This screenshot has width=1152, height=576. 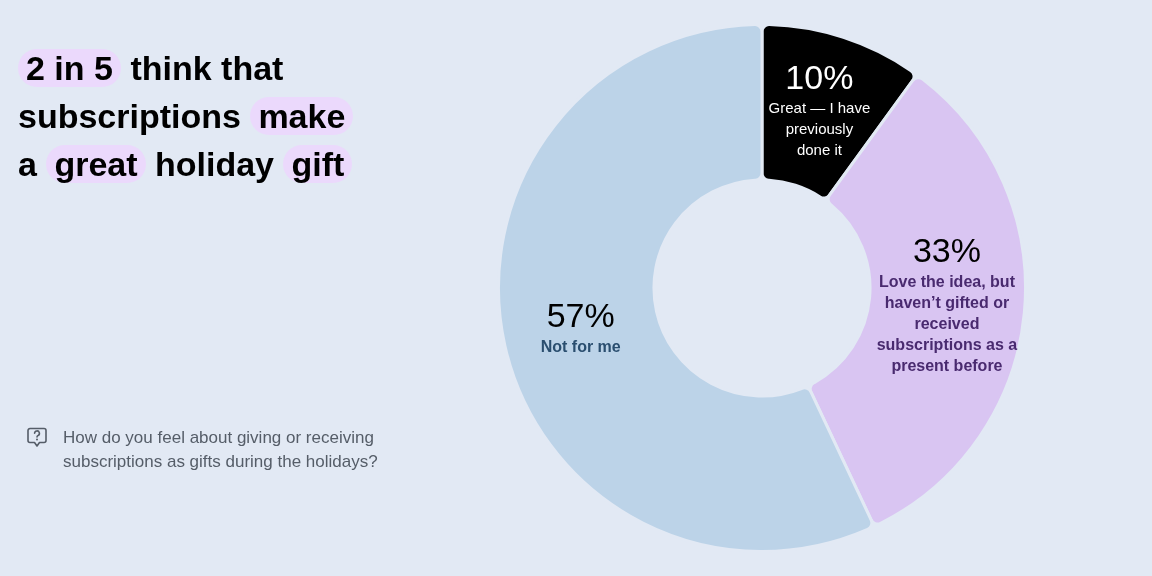 I want to click on chart-title: 2 in 5 think that subscriptions make a great holiday gift, so click(x=182, y=116).